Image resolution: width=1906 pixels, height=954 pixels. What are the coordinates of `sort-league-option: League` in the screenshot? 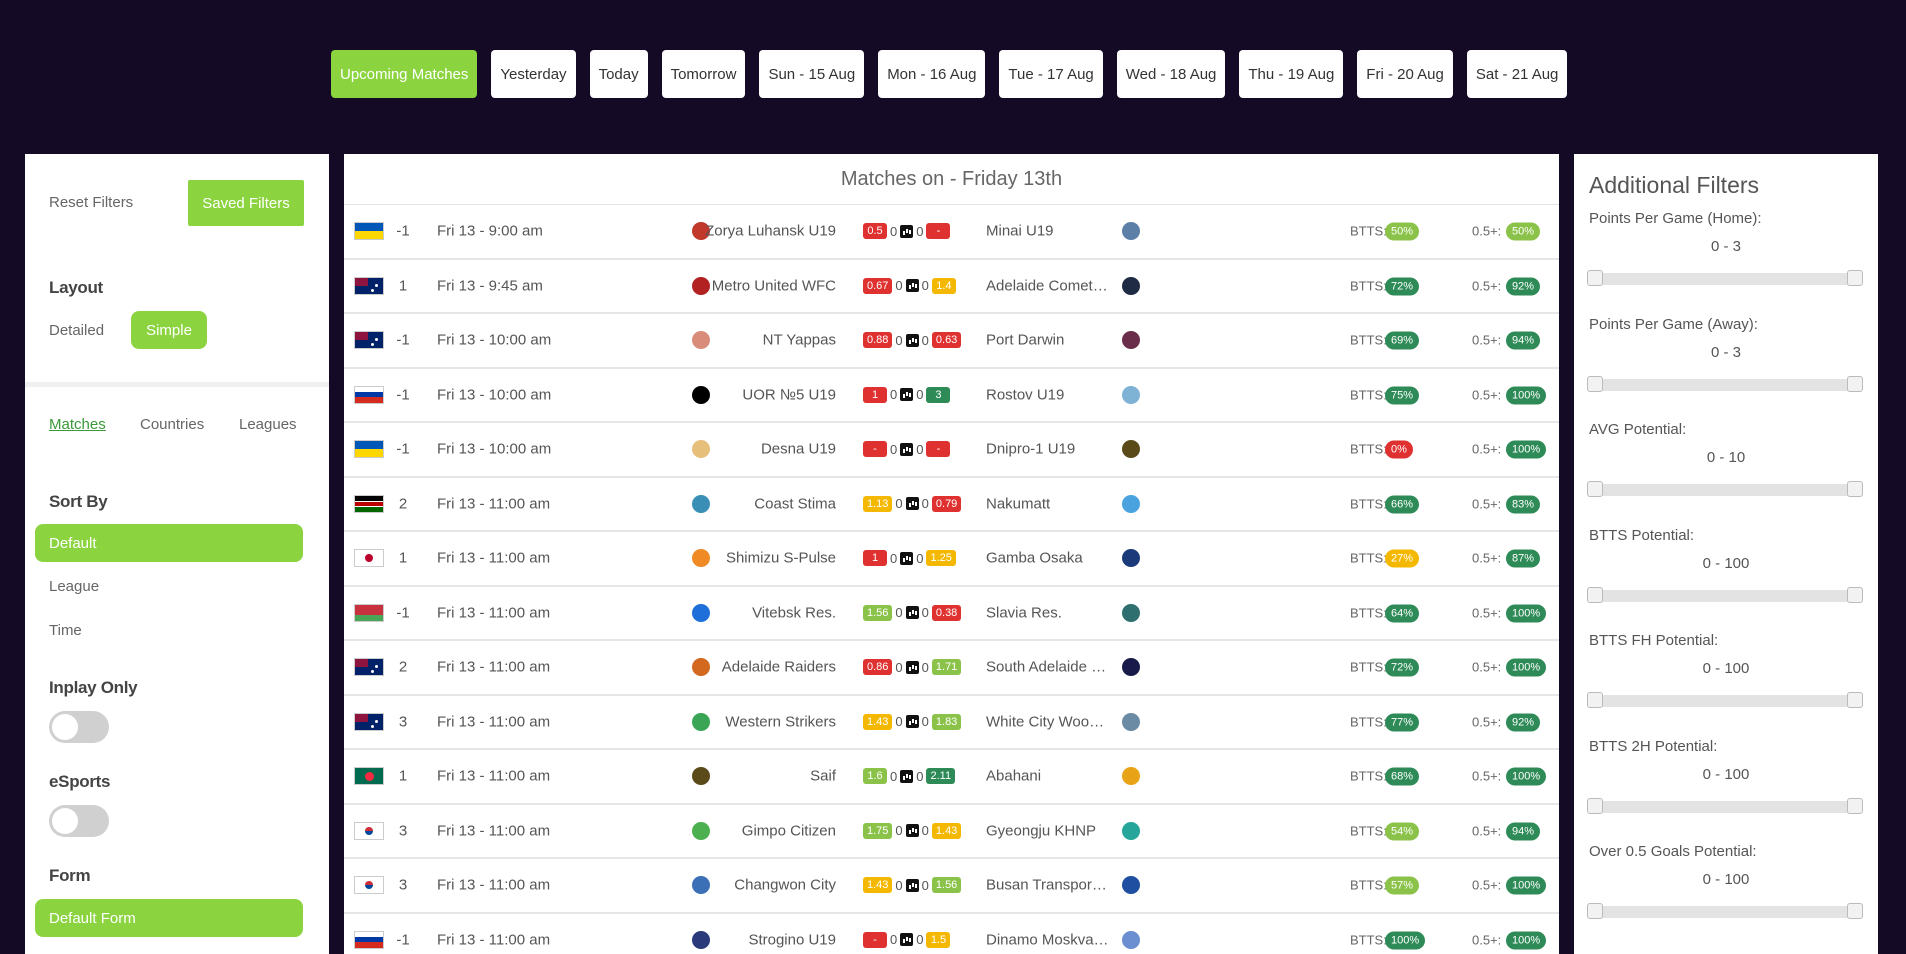 It's located at (74, 586).